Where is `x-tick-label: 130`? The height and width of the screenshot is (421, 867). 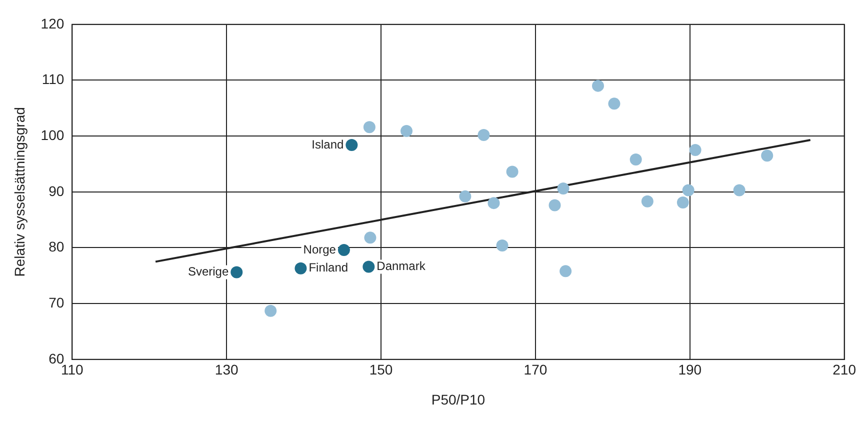 x-tick-label: 130 is located at coordinates (226, 370).